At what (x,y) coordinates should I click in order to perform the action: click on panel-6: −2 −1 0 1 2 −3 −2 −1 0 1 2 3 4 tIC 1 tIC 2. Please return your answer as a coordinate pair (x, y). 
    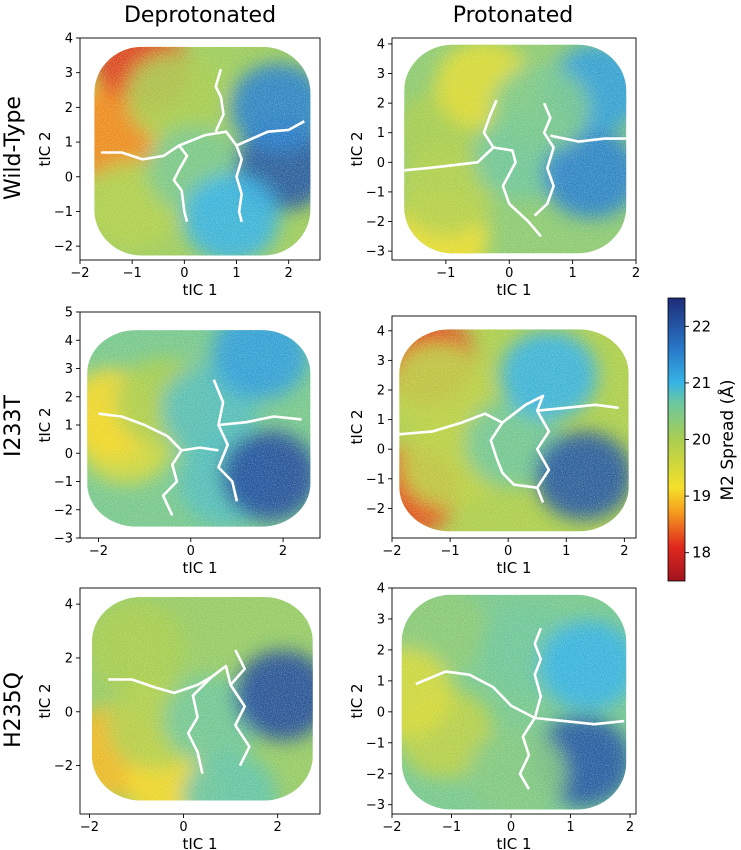
    Looking at the image, I should click on (492, 716).